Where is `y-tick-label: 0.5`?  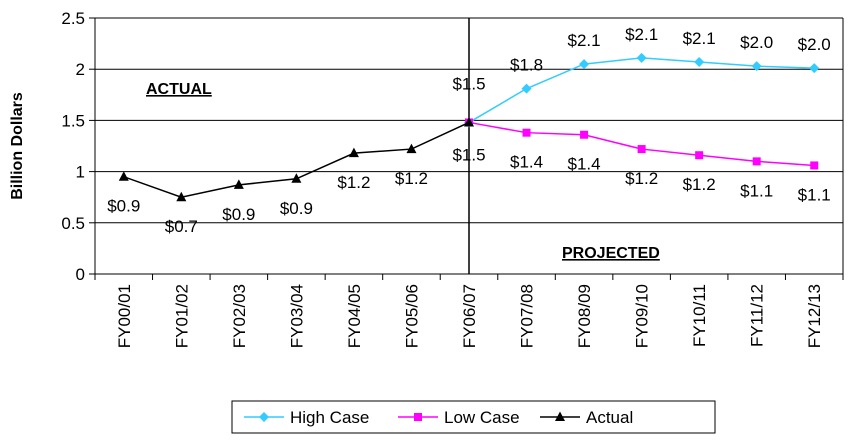 y-tick-label: 0.5 is located at coordinates (73, 223).